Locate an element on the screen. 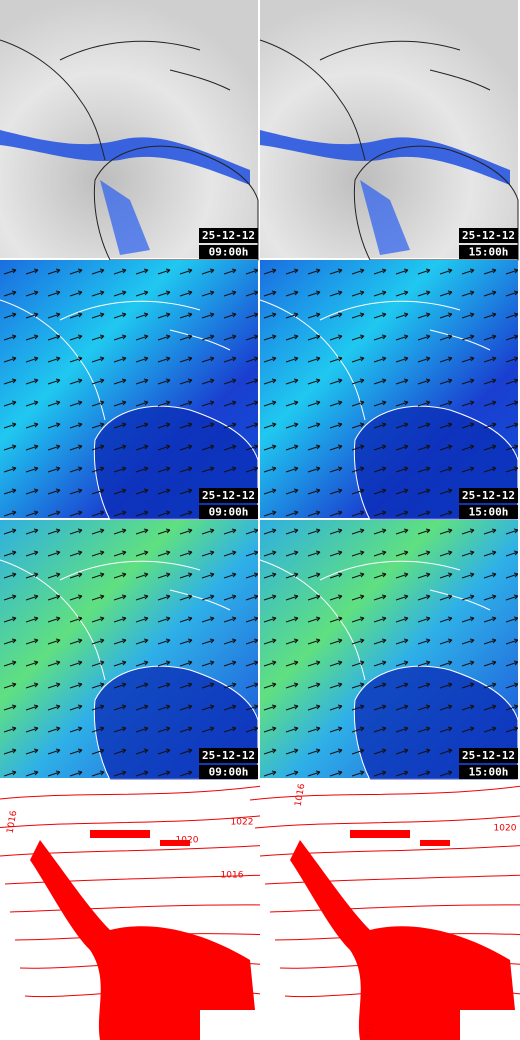 The width and height of the screenshot is (520, 1040). map-panel: 1016 1020 101 is located at coordinates (384, 910).